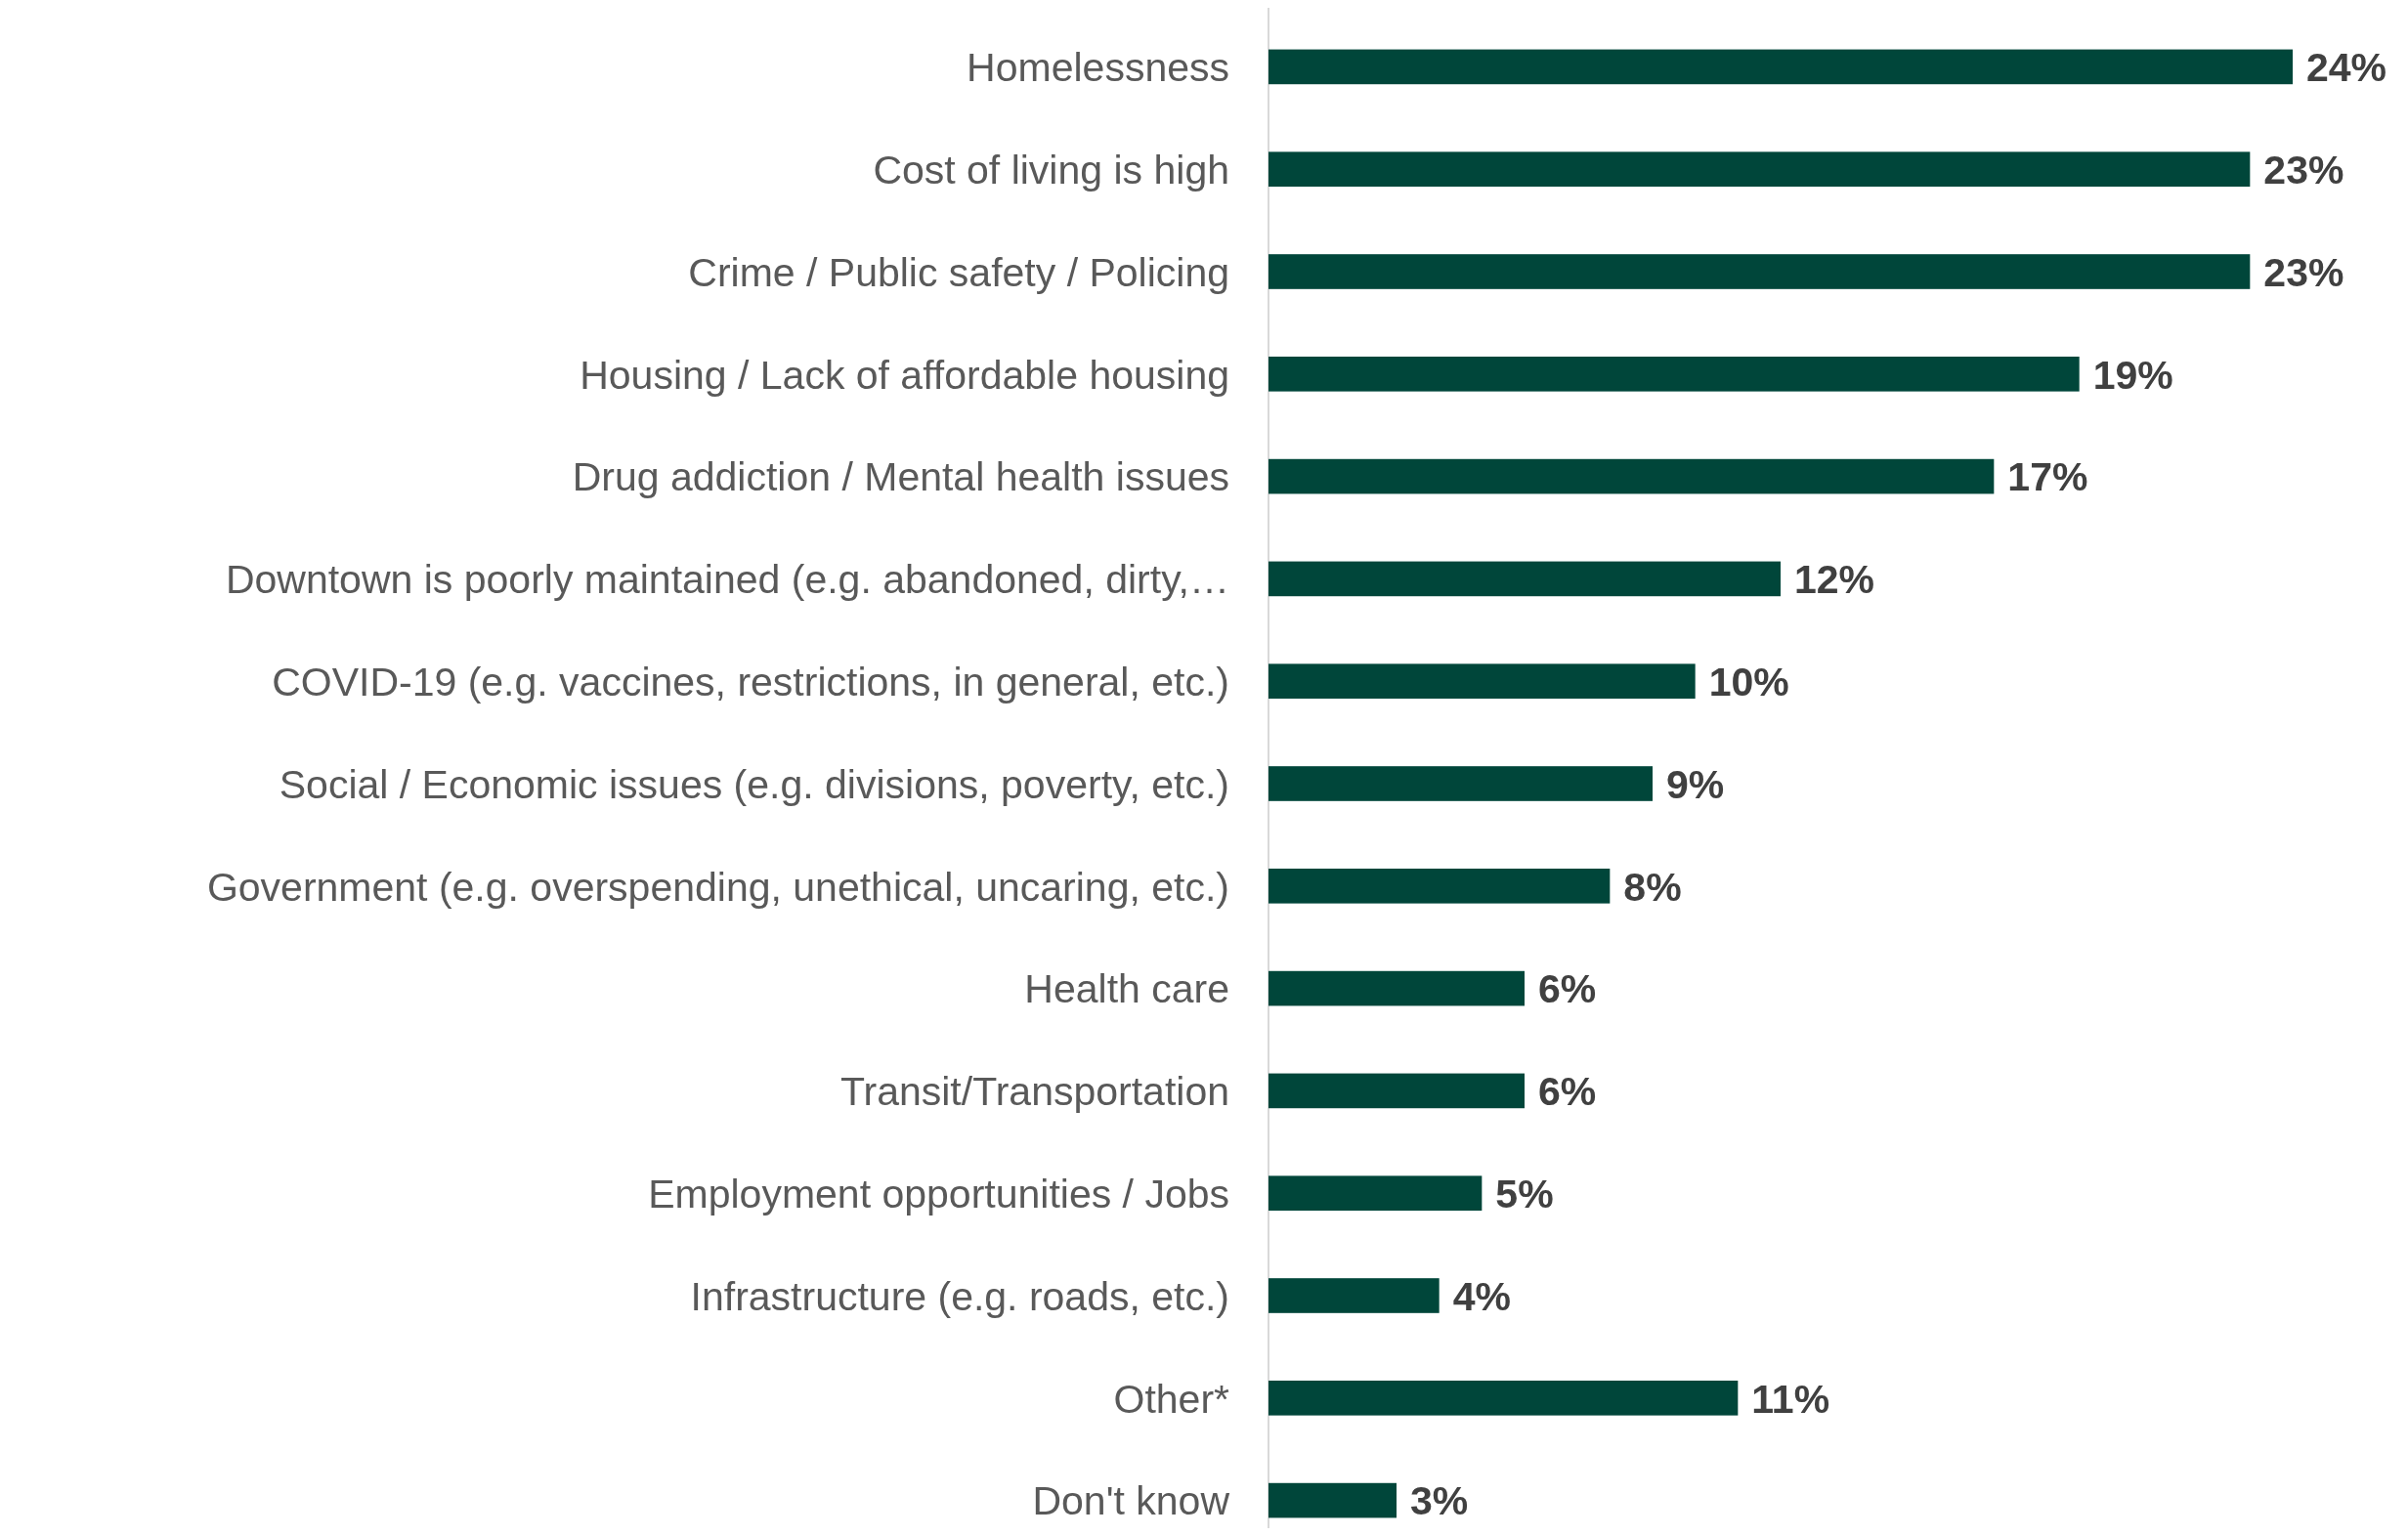 This screenshot has width=2408, height=1536. What do you see at coordinates (1834, 580) in the screenshot?
I see `data-label: 12%` at bounding box center [1834, 580].